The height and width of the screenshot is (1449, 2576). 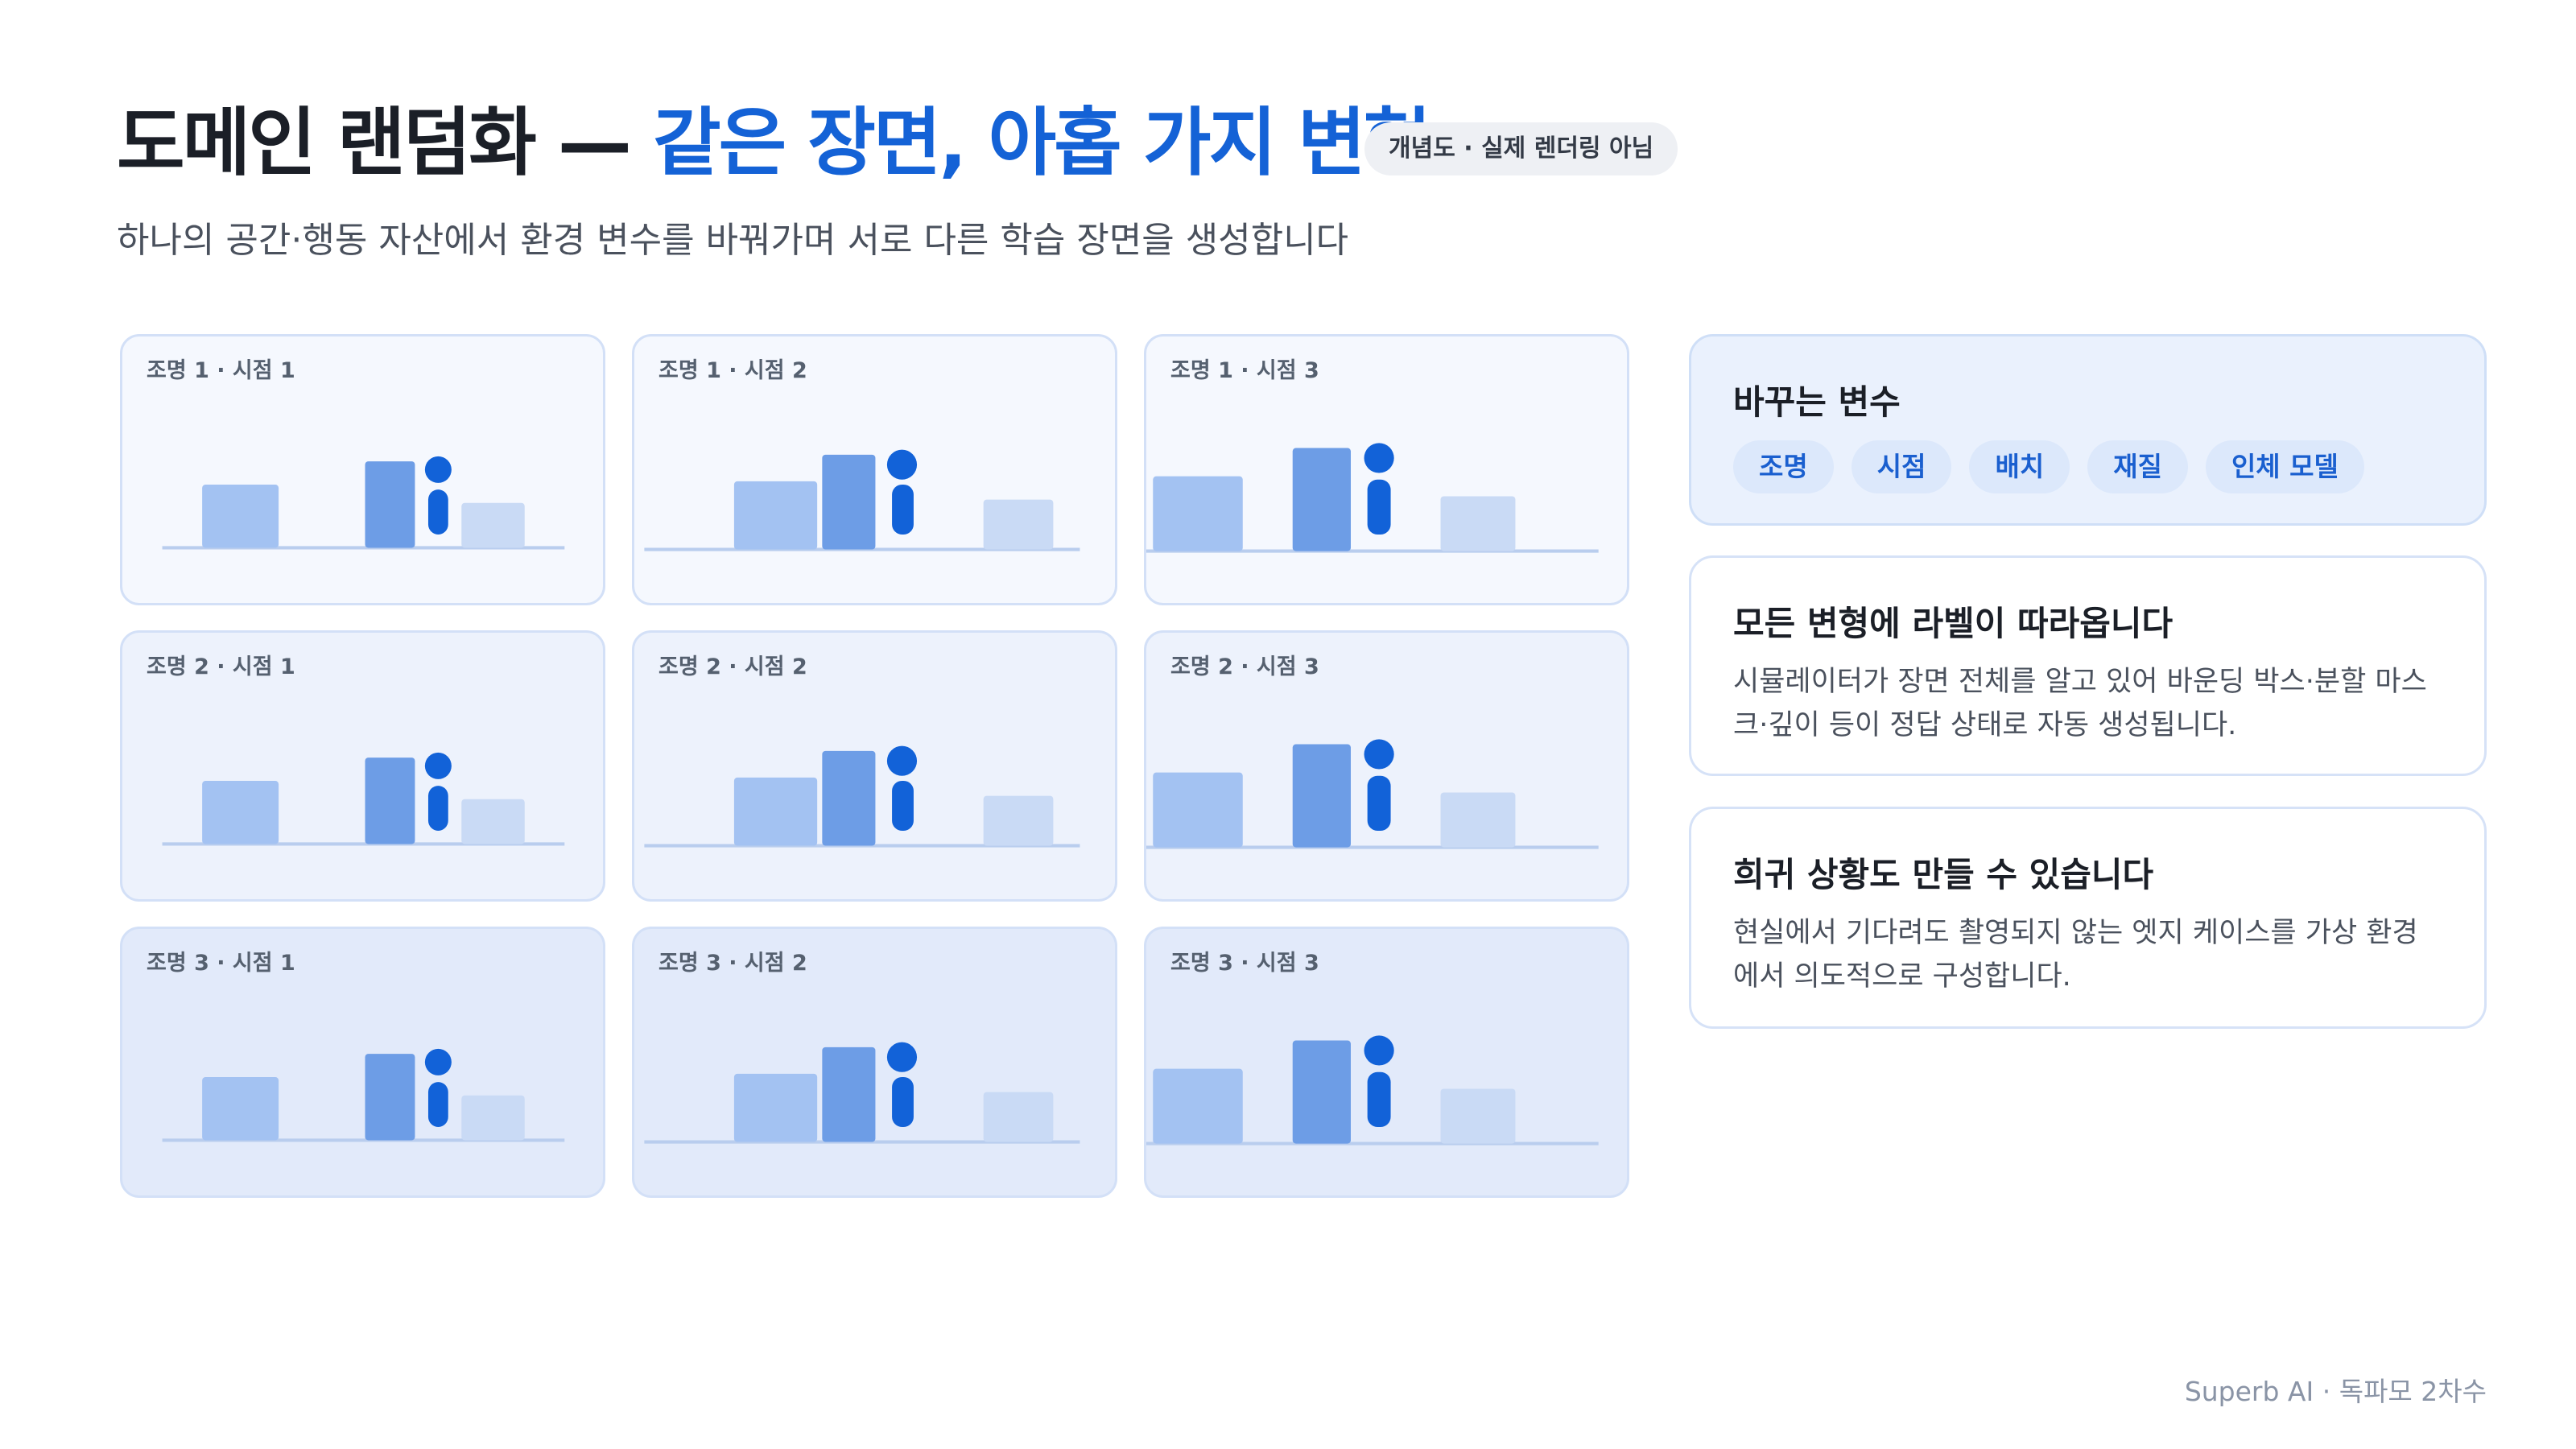 What do you see at coordinates (732, 666) in the screenshot?
I see `cell-label: 조명 2 · 시점 2` at bounding box center [732, 666].